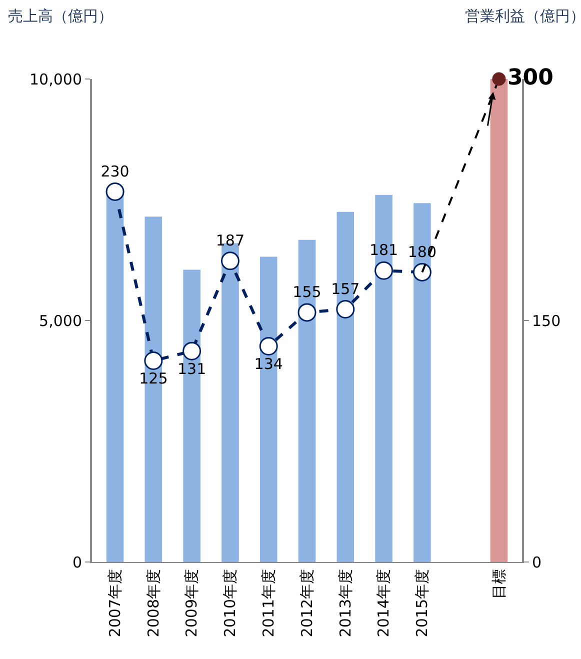 This screenshot has width=581, height=659. I want to click on data-label: 187, so click(230, 241).